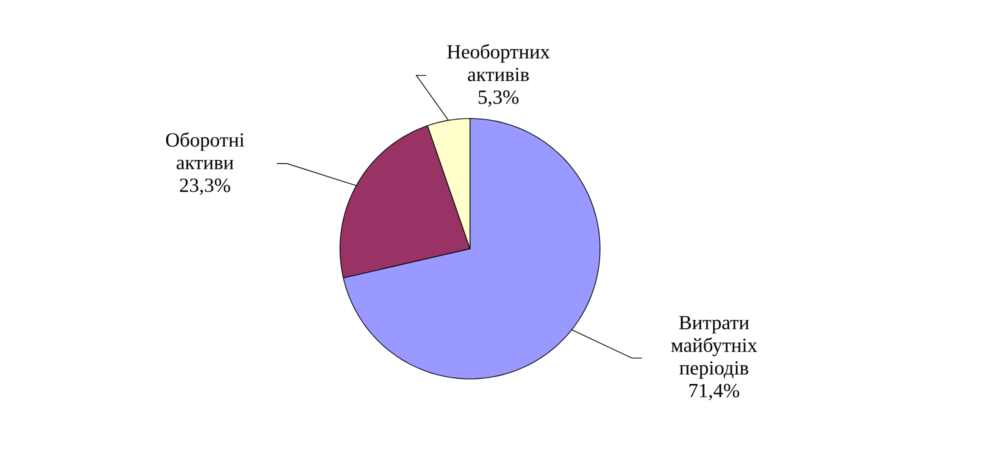  What do you see at coordinates (498, 63) in the screenshot?
I see `slice-label: Необортних активів` at bounding box center [498, 63].